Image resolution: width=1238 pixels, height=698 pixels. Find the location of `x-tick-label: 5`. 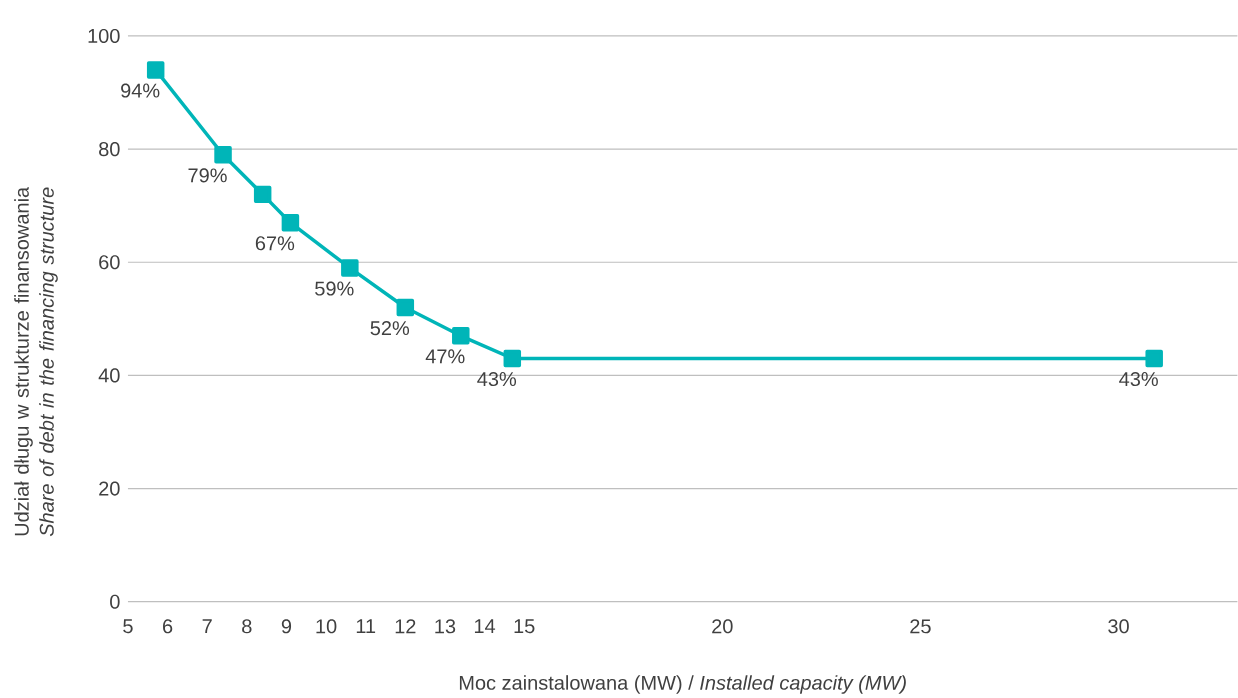

x-tick-label: 5 is located at coordinates (128, 626).